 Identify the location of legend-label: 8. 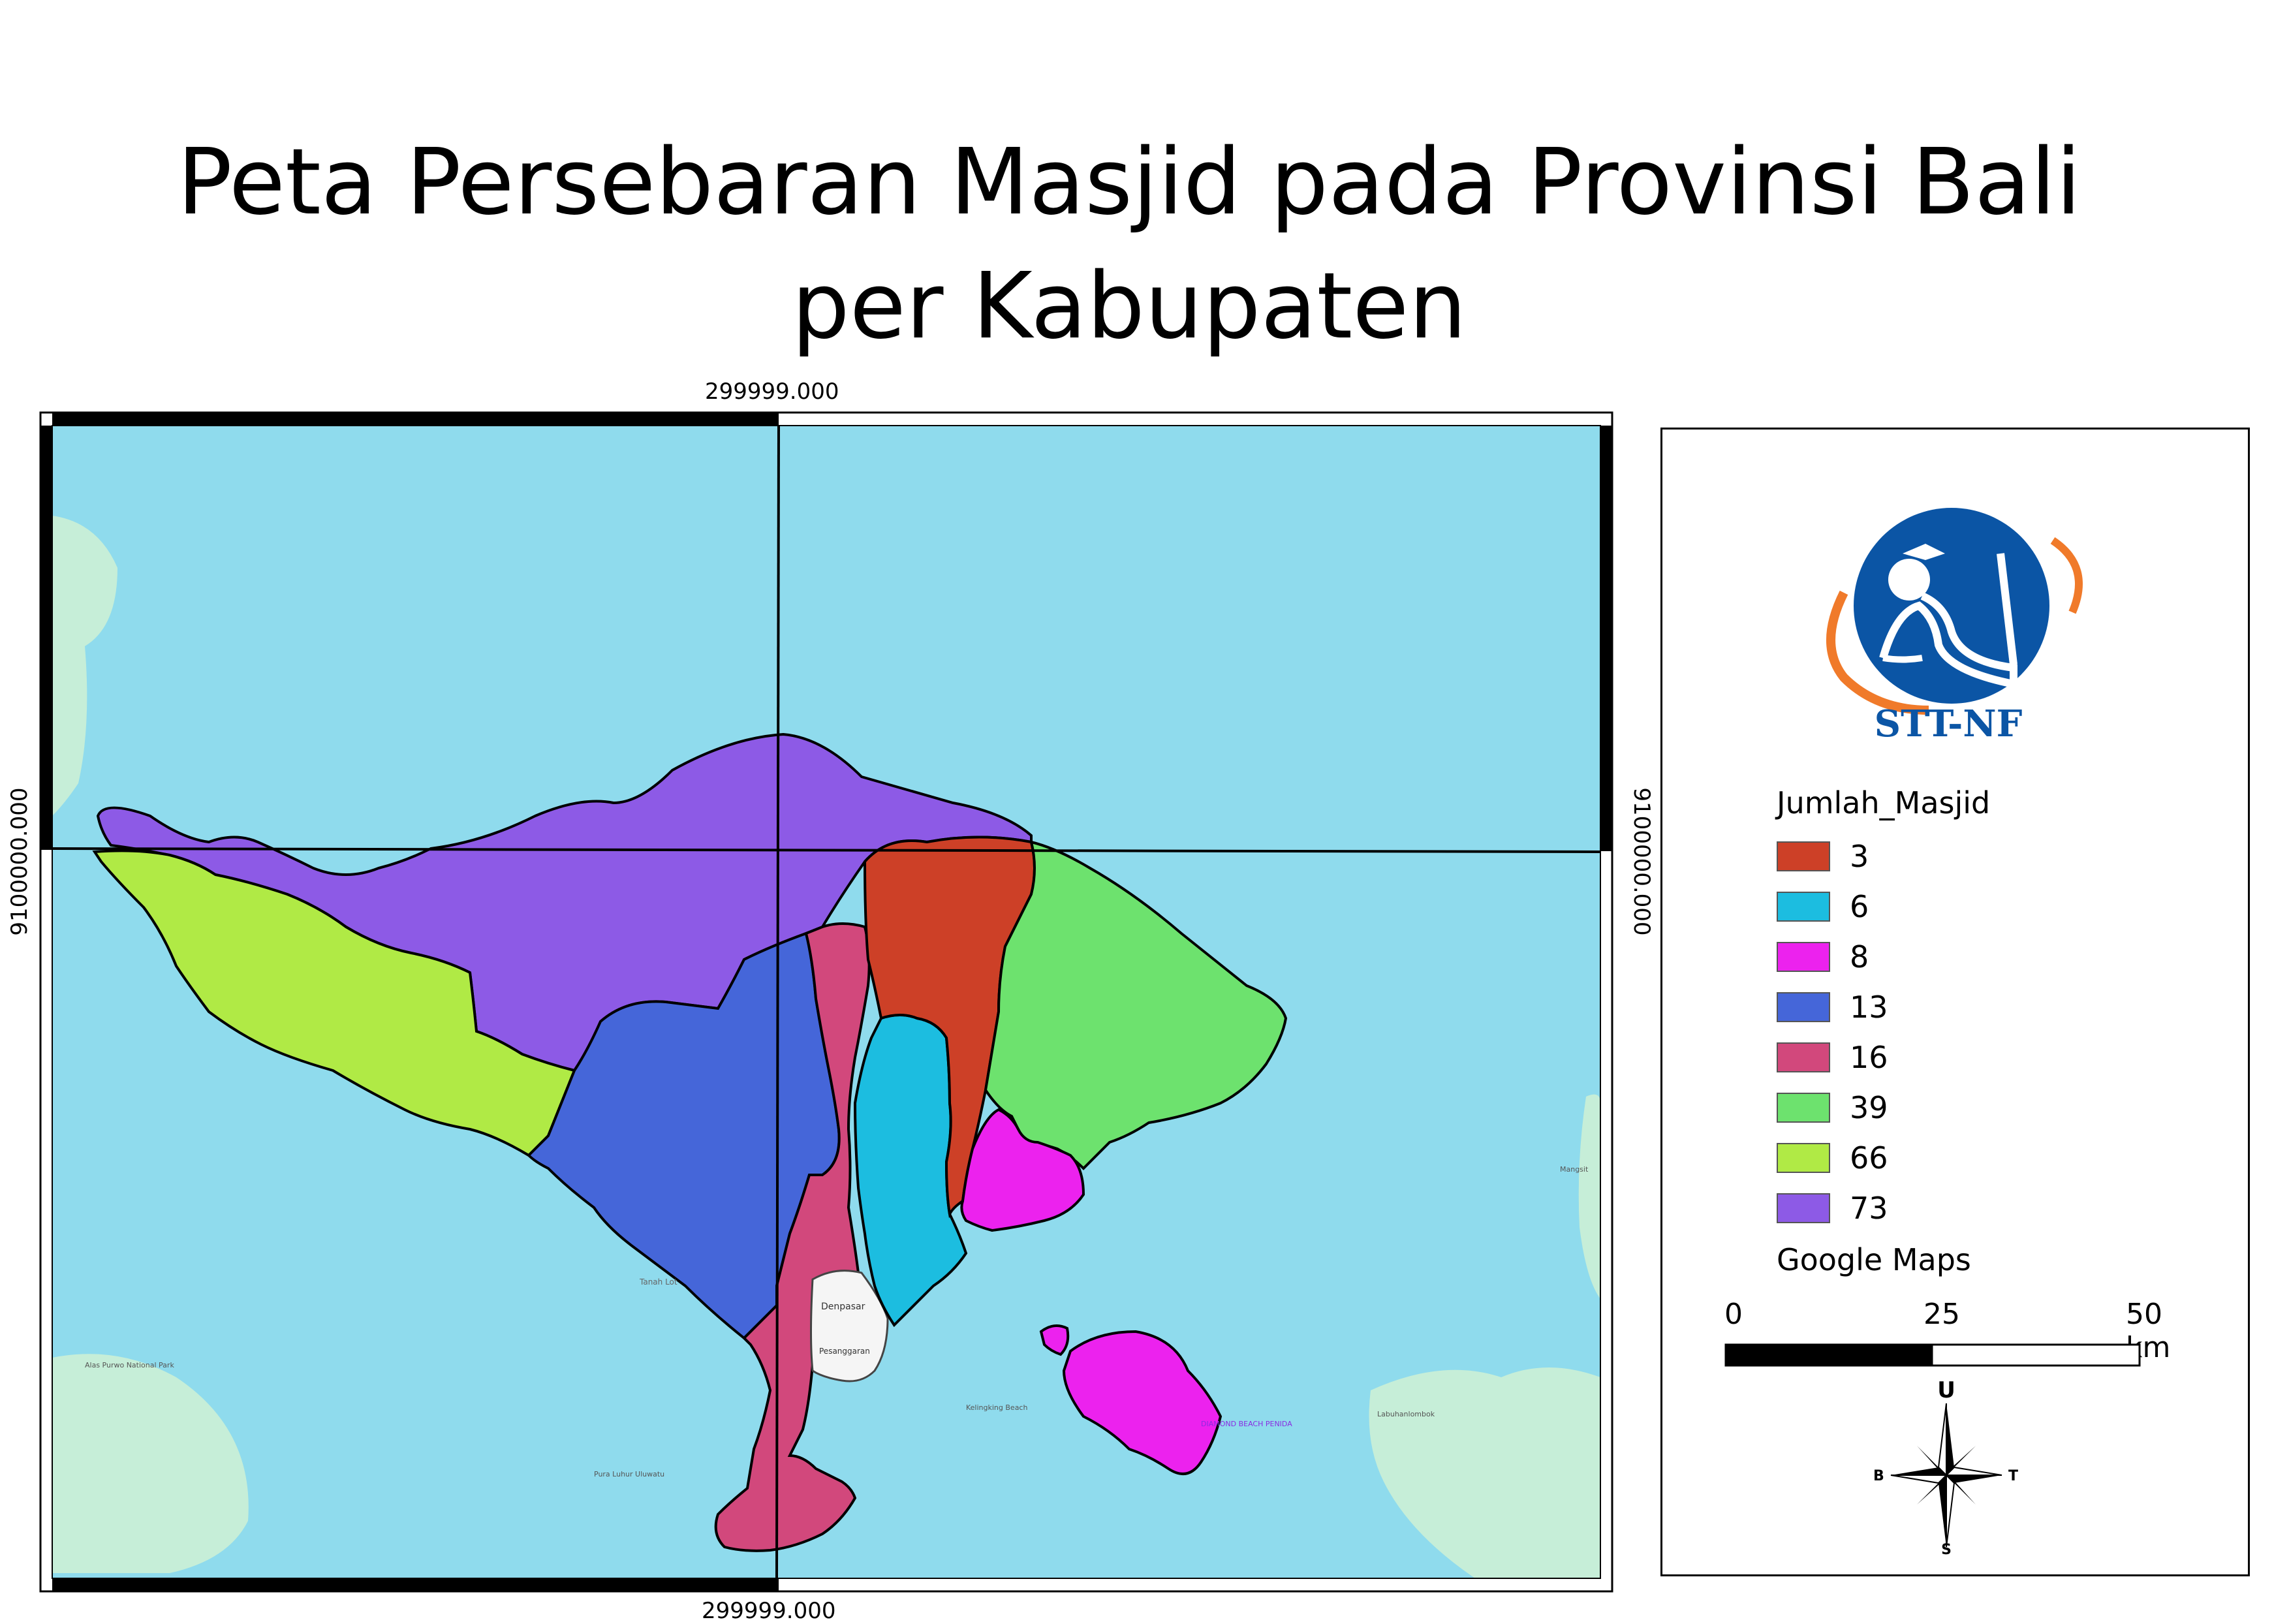
(1859, 957).